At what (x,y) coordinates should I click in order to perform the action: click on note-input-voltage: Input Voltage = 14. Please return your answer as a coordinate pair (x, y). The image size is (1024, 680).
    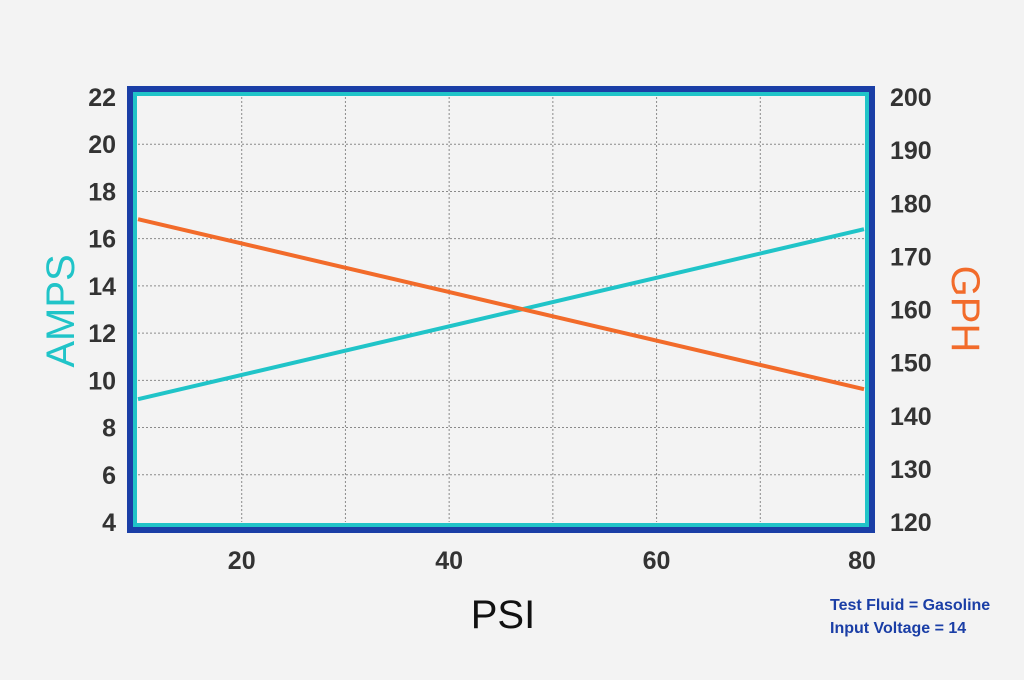
    Looking at the image, I should click on (898, 628).